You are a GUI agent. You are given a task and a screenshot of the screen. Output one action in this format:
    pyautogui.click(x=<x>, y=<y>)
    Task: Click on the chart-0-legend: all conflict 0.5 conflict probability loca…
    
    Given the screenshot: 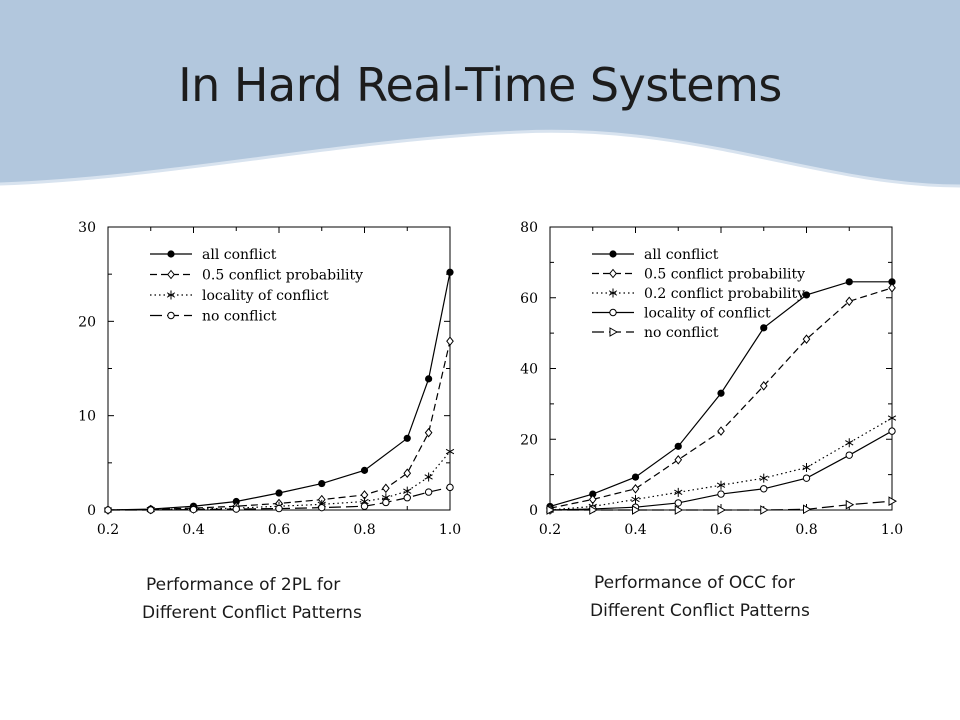 What is the action you would take?
    pyautogui.click(x=256, y=286)
    